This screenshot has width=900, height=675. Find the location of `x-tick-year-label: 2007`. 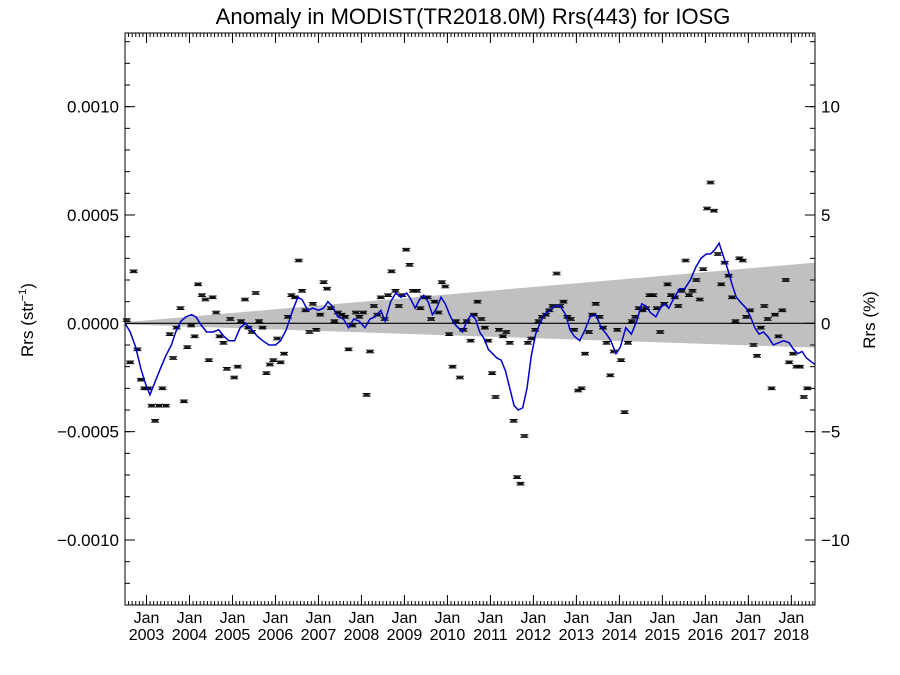

x-tick-year-label: 2007 is located at coordinates (319, 635).